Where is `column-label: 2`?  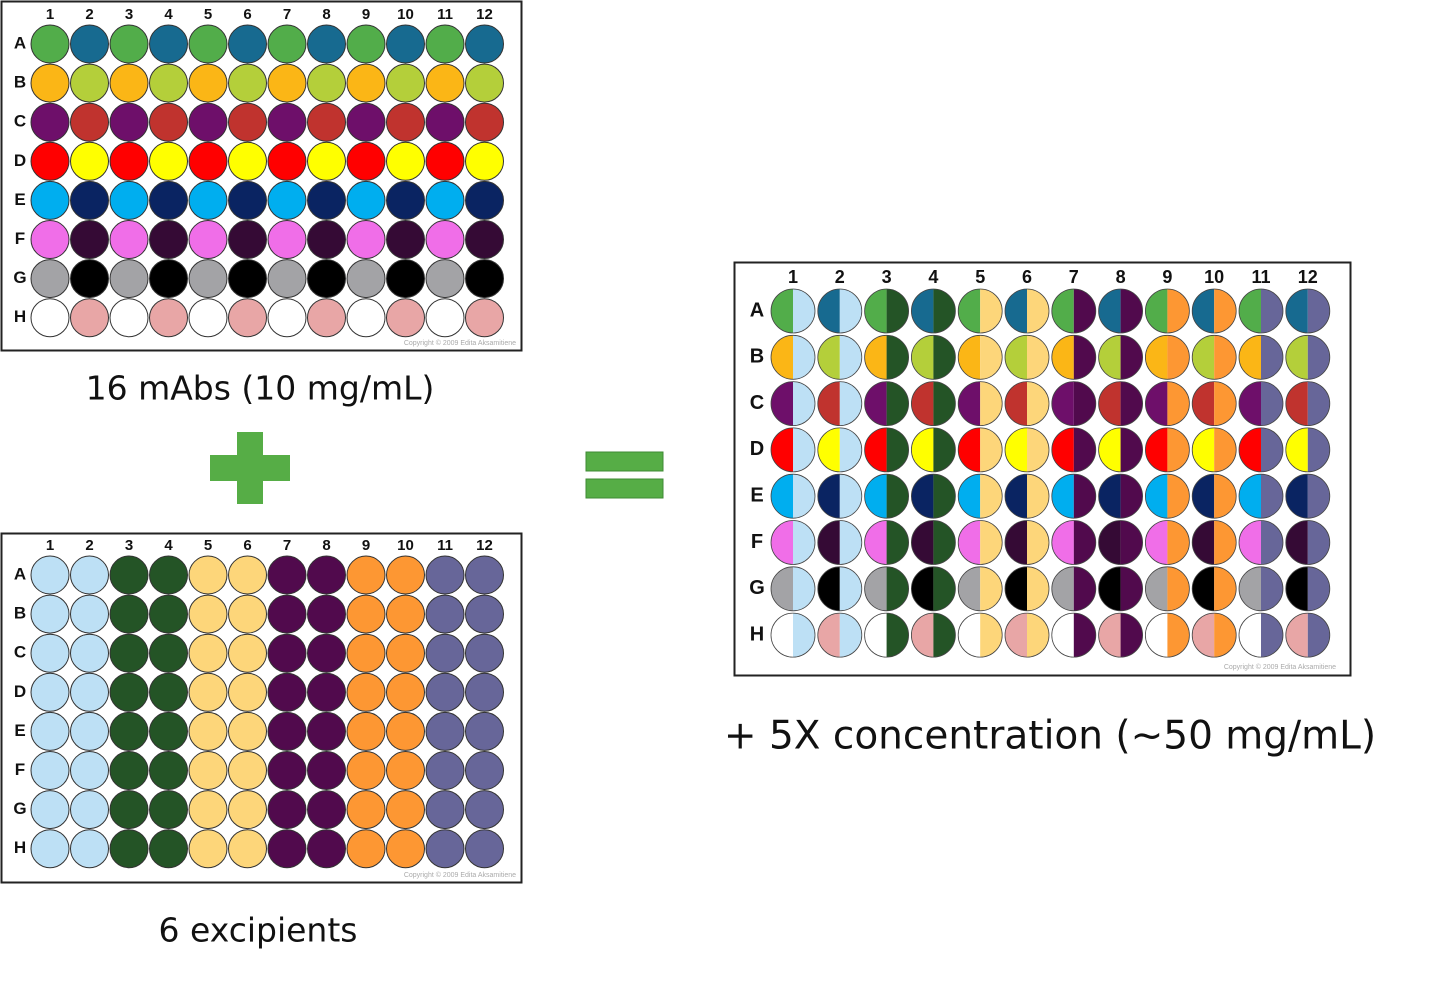 column-label: 2 is located at coordinates (89, 545).